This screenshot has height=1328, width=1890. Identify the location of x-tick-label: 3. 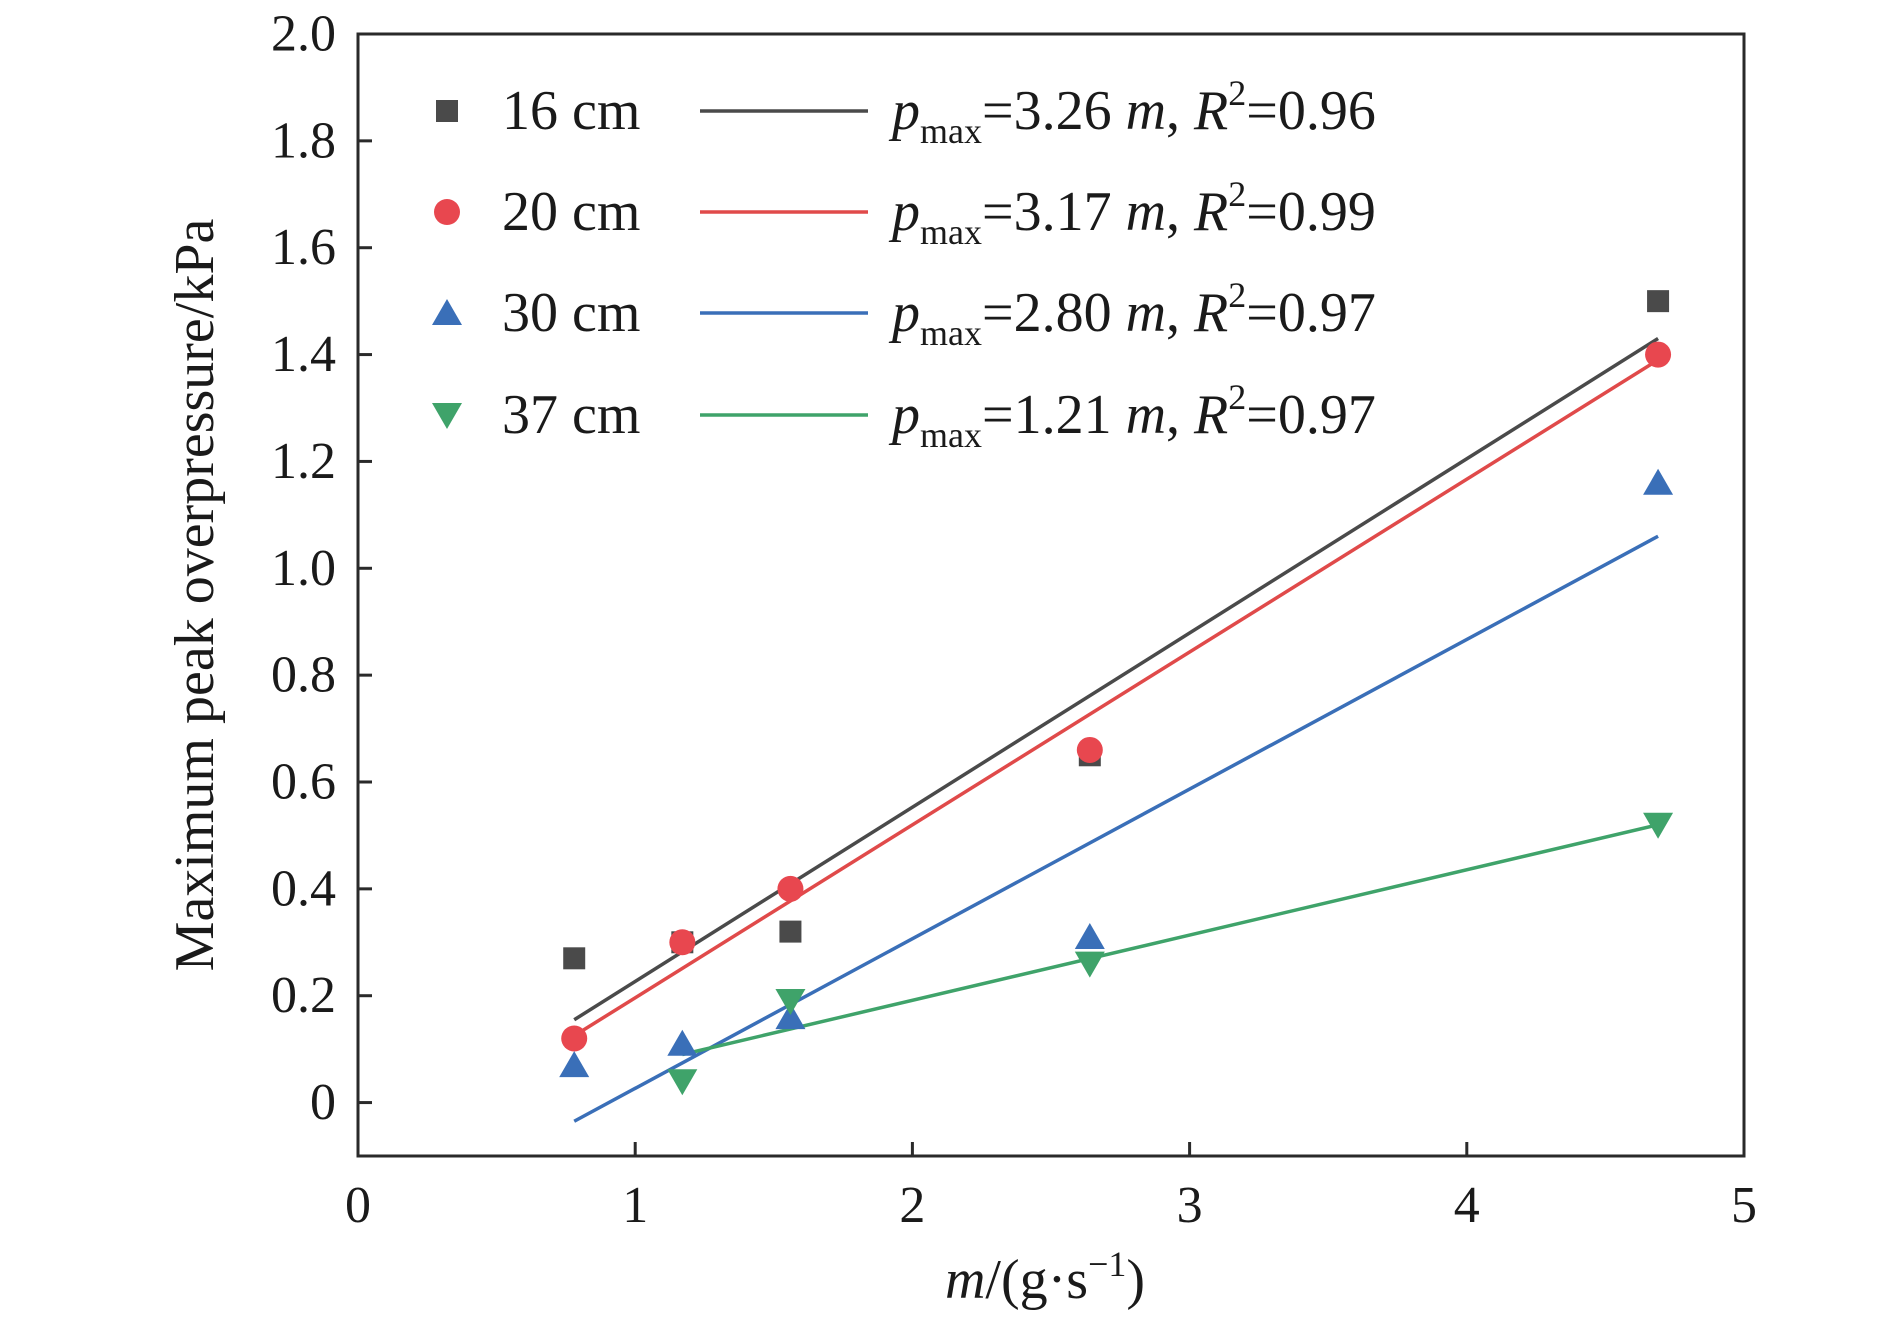
(1190, 1205).